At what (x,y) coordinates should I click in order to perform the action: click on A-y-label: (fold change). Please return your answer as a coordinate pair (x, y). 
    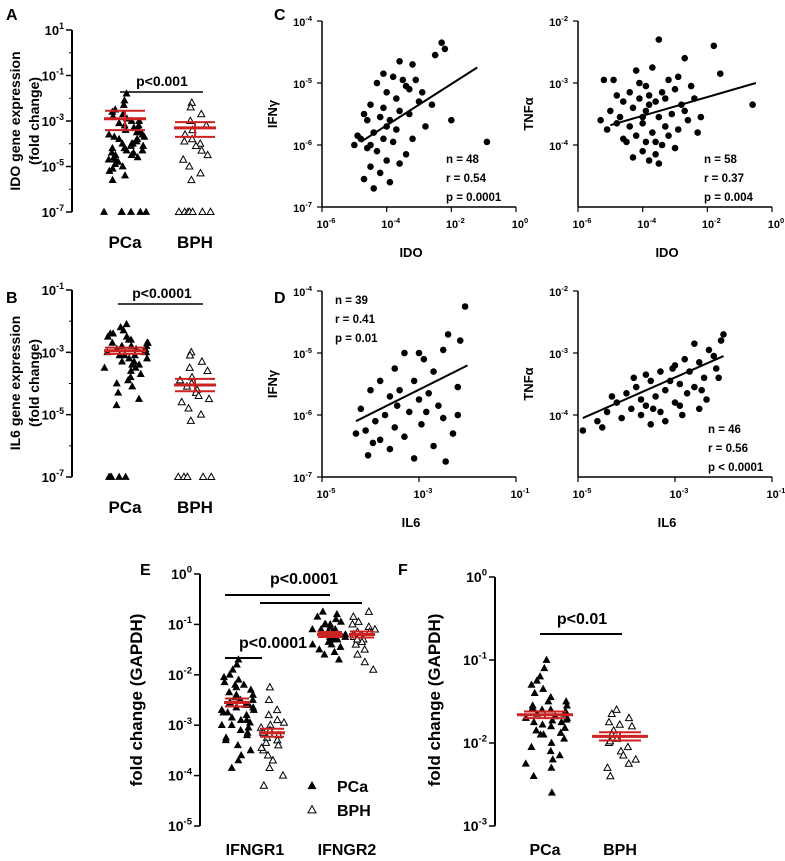
    Looking at the image, I should click on (34, 121).